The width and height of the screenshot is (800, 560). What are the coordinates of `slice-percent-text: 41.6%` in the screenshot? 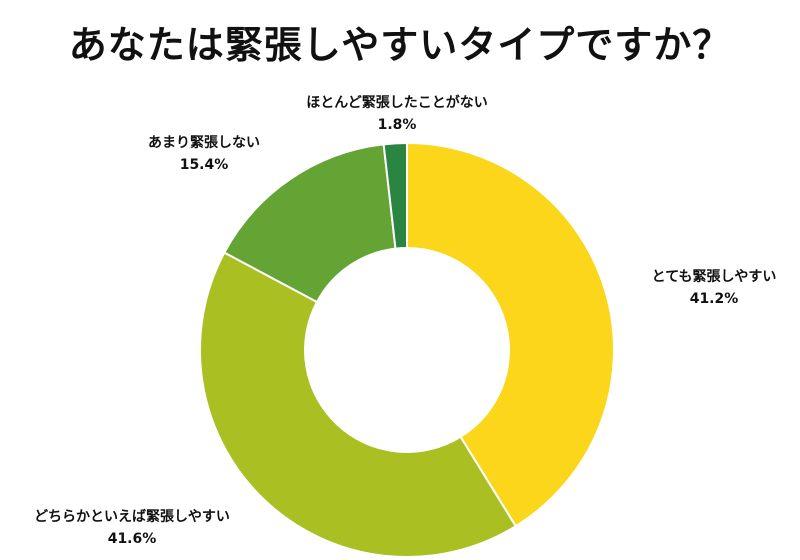 It's located at (132, 539).